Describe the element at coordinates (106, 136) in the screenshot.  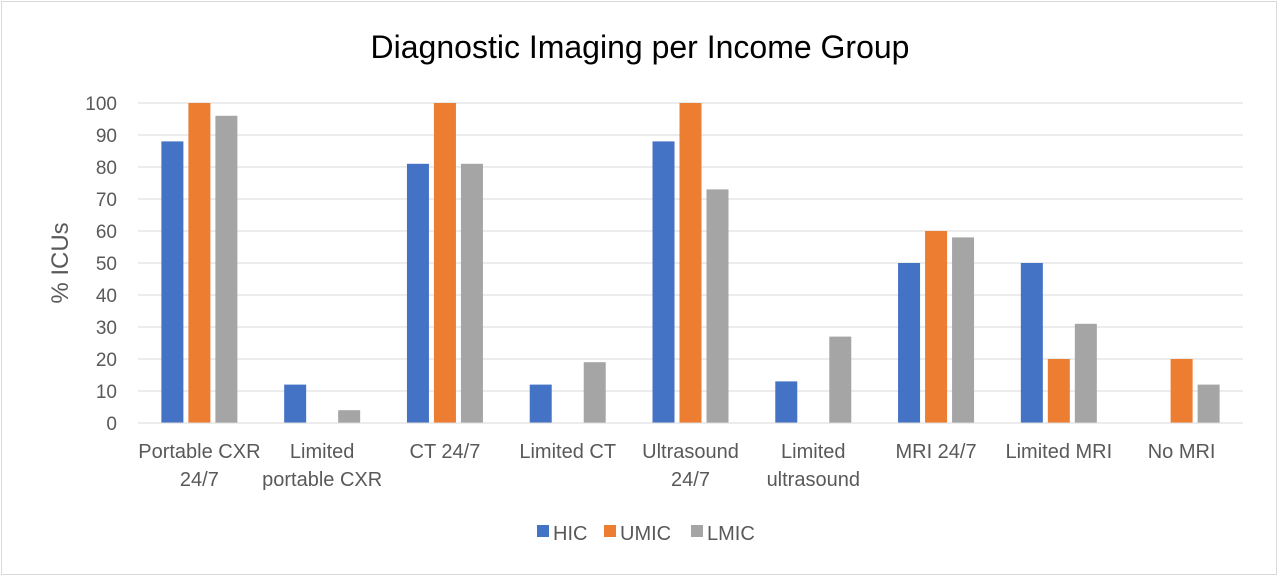
I see `y-tick-label: 90` at that location.